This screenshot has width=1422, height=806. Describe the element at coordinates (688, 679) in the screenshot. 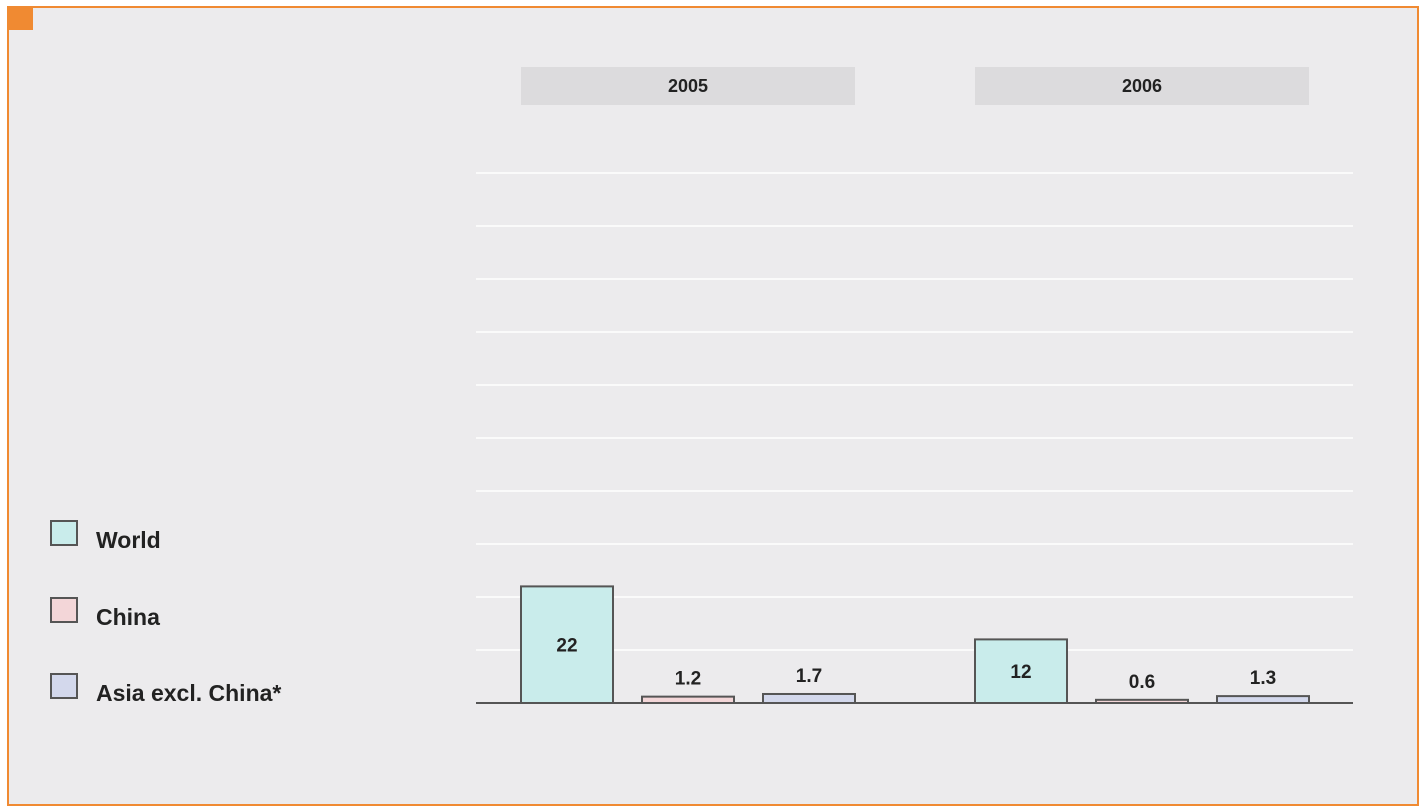

I see `data-label: 1.2` at that location.